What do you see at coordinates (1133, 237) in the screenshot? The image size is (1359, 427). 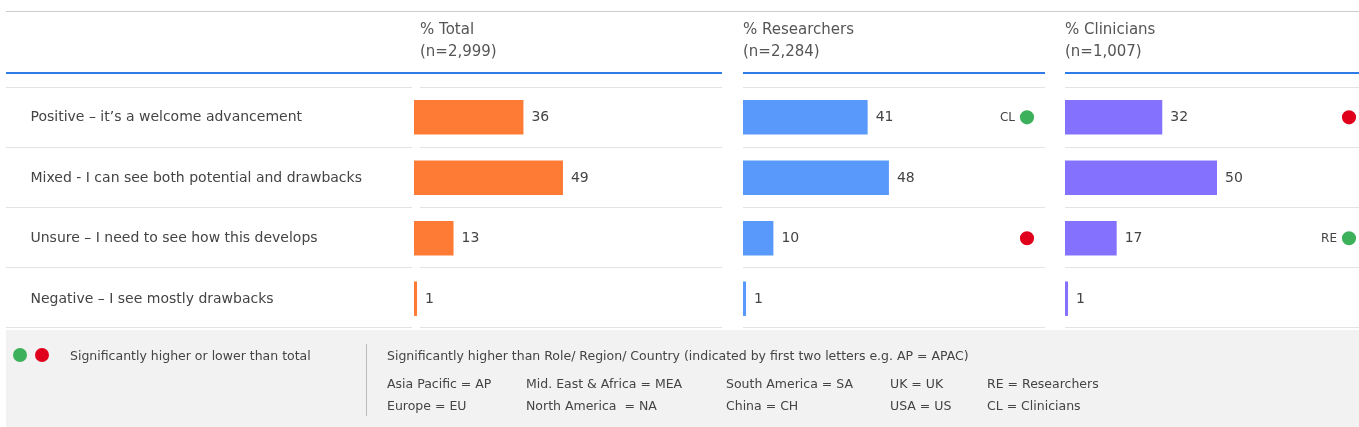 I see `data-label: 17` at bounding box center [1133, 237].